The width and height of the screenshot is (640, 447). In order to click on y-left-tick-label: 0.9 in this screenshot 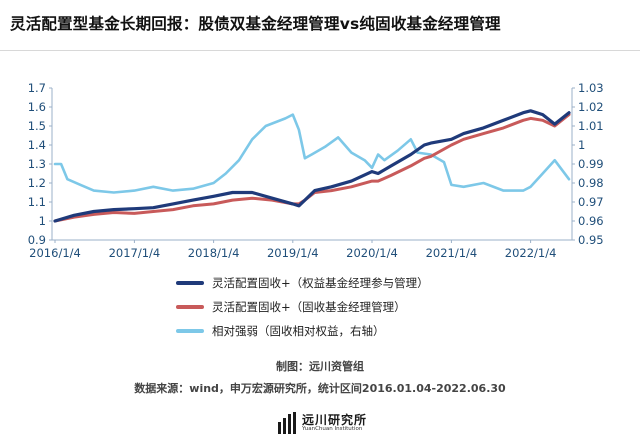, I will do `click(37, 240)`.